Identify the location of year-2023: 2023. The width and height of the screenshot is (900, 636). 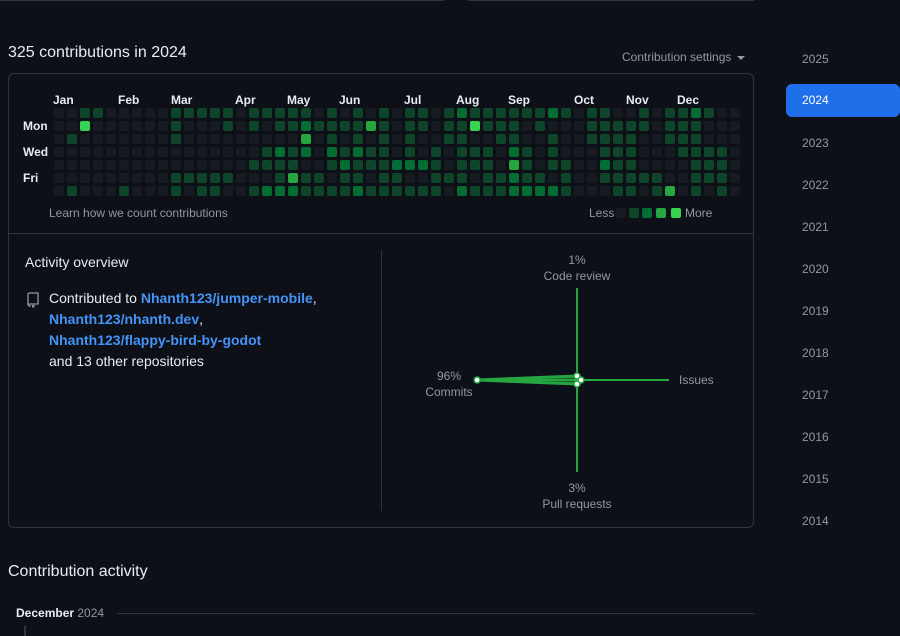
(815, 143).